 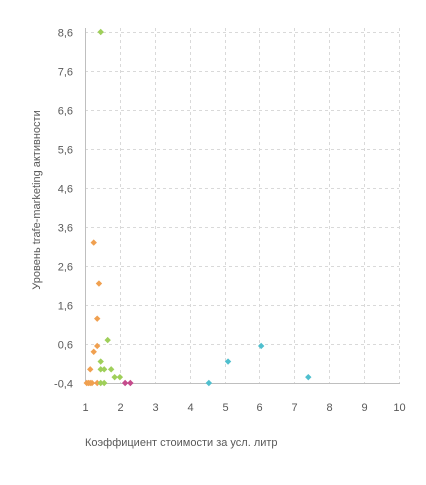 What do you see at coordinates (181, 443) in the screenshot?
I see `x-axis-title: Коэффициент стоимости за усл. литр` at bounding box center [181, 443].